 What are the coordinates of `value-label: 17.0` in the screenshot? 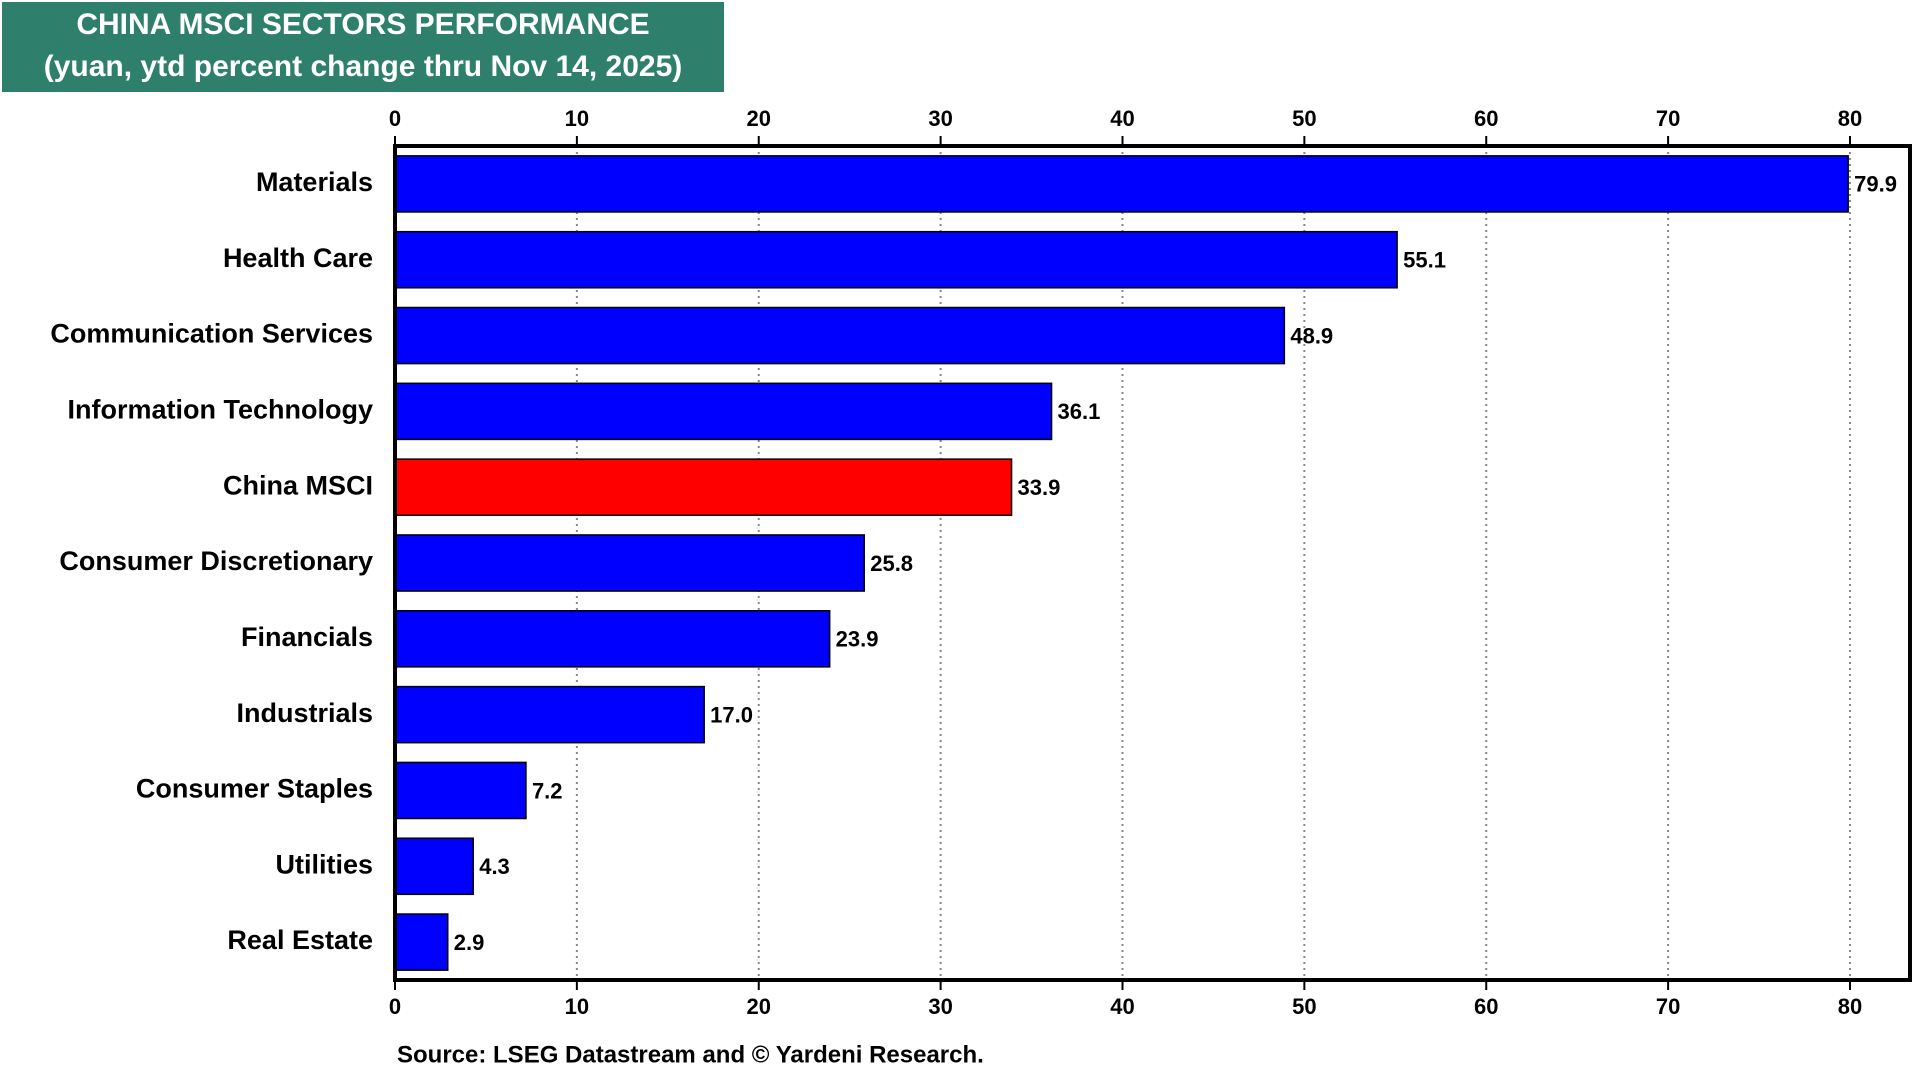 It's located at (731, 714).